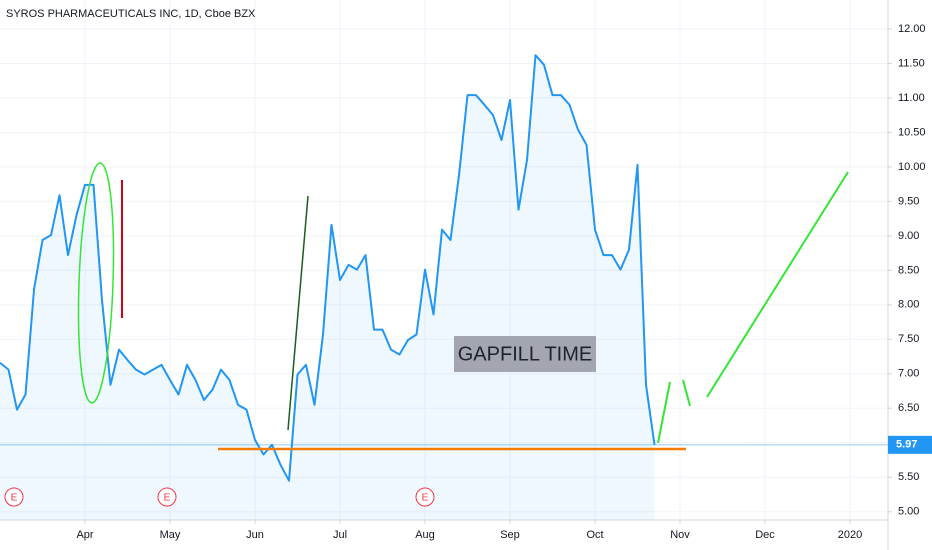 The image size is (932, 550). I want to click on annotation-text: GAPFILL TIME, so click(525, 354).